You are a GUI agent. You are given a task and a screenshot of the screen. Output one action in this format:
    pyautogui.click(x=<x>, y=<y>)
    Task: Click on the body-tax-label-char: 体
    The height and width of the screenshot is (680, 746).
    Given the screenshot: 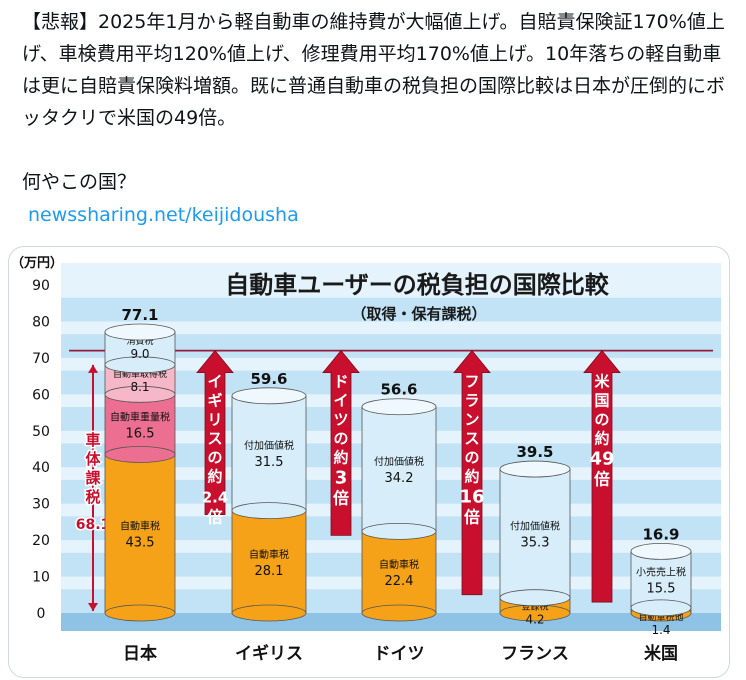 What is the action you would take?
    pyautogui.click(x=93, y=459)
    